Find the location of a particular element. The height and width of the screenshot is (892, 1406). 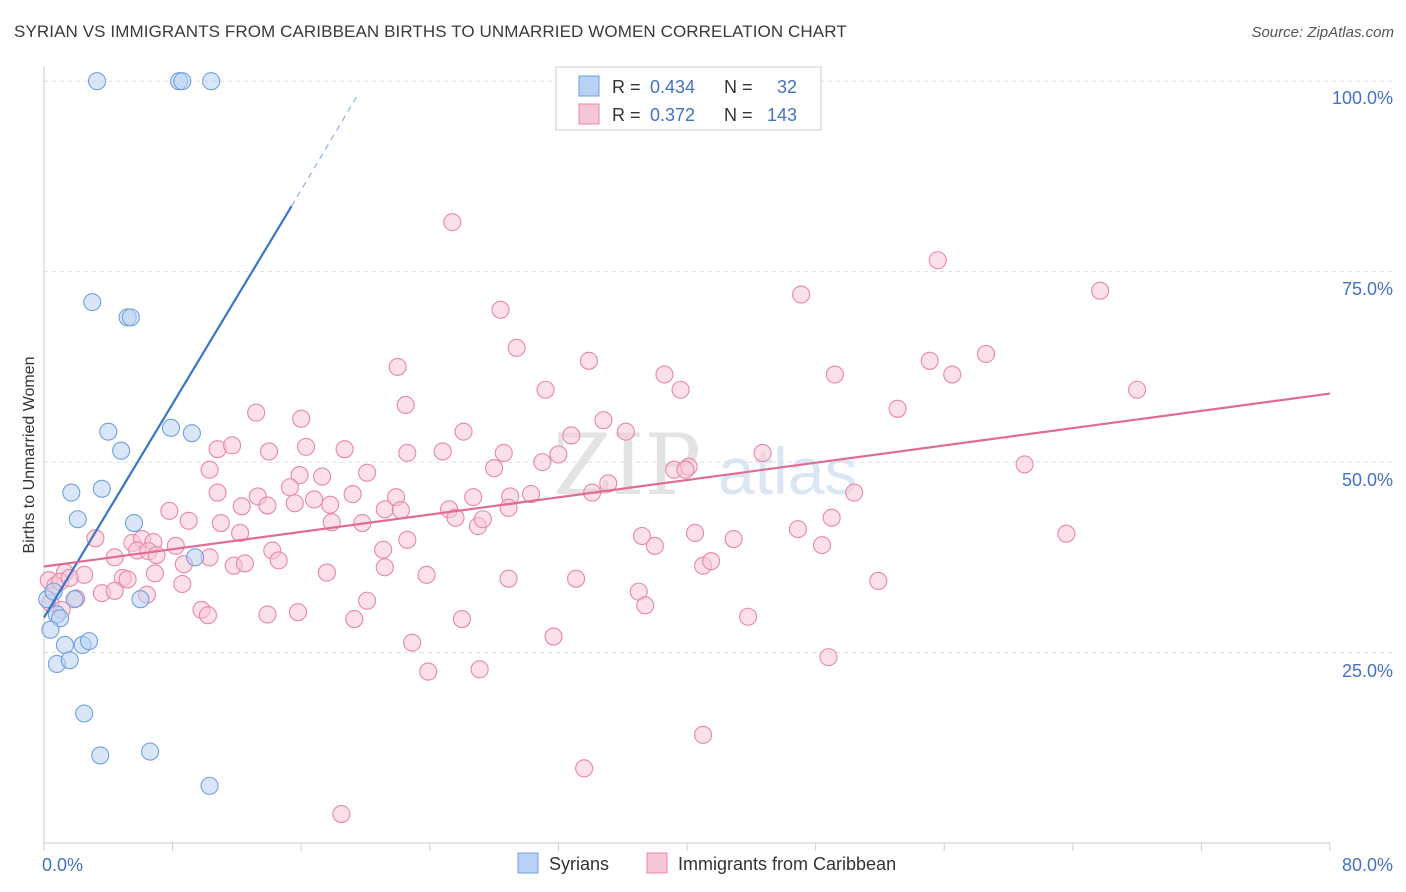

legend-r-label: R = is located at coordinates (626, 115).